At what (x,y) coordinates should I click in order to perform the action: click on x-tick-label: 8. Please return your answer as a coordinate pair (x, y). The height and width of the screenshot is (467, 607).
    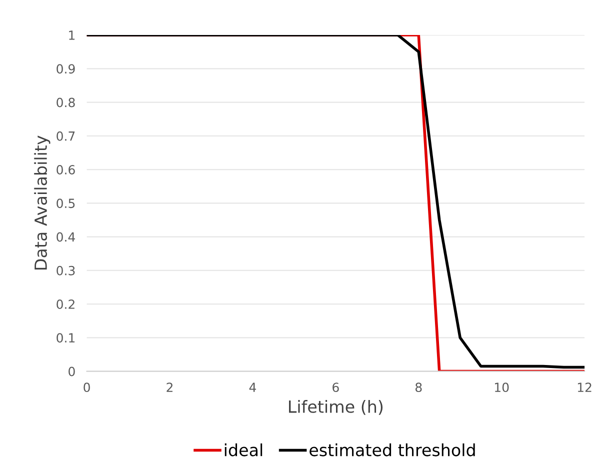
    Looking at the image, I should click on (419, 387).